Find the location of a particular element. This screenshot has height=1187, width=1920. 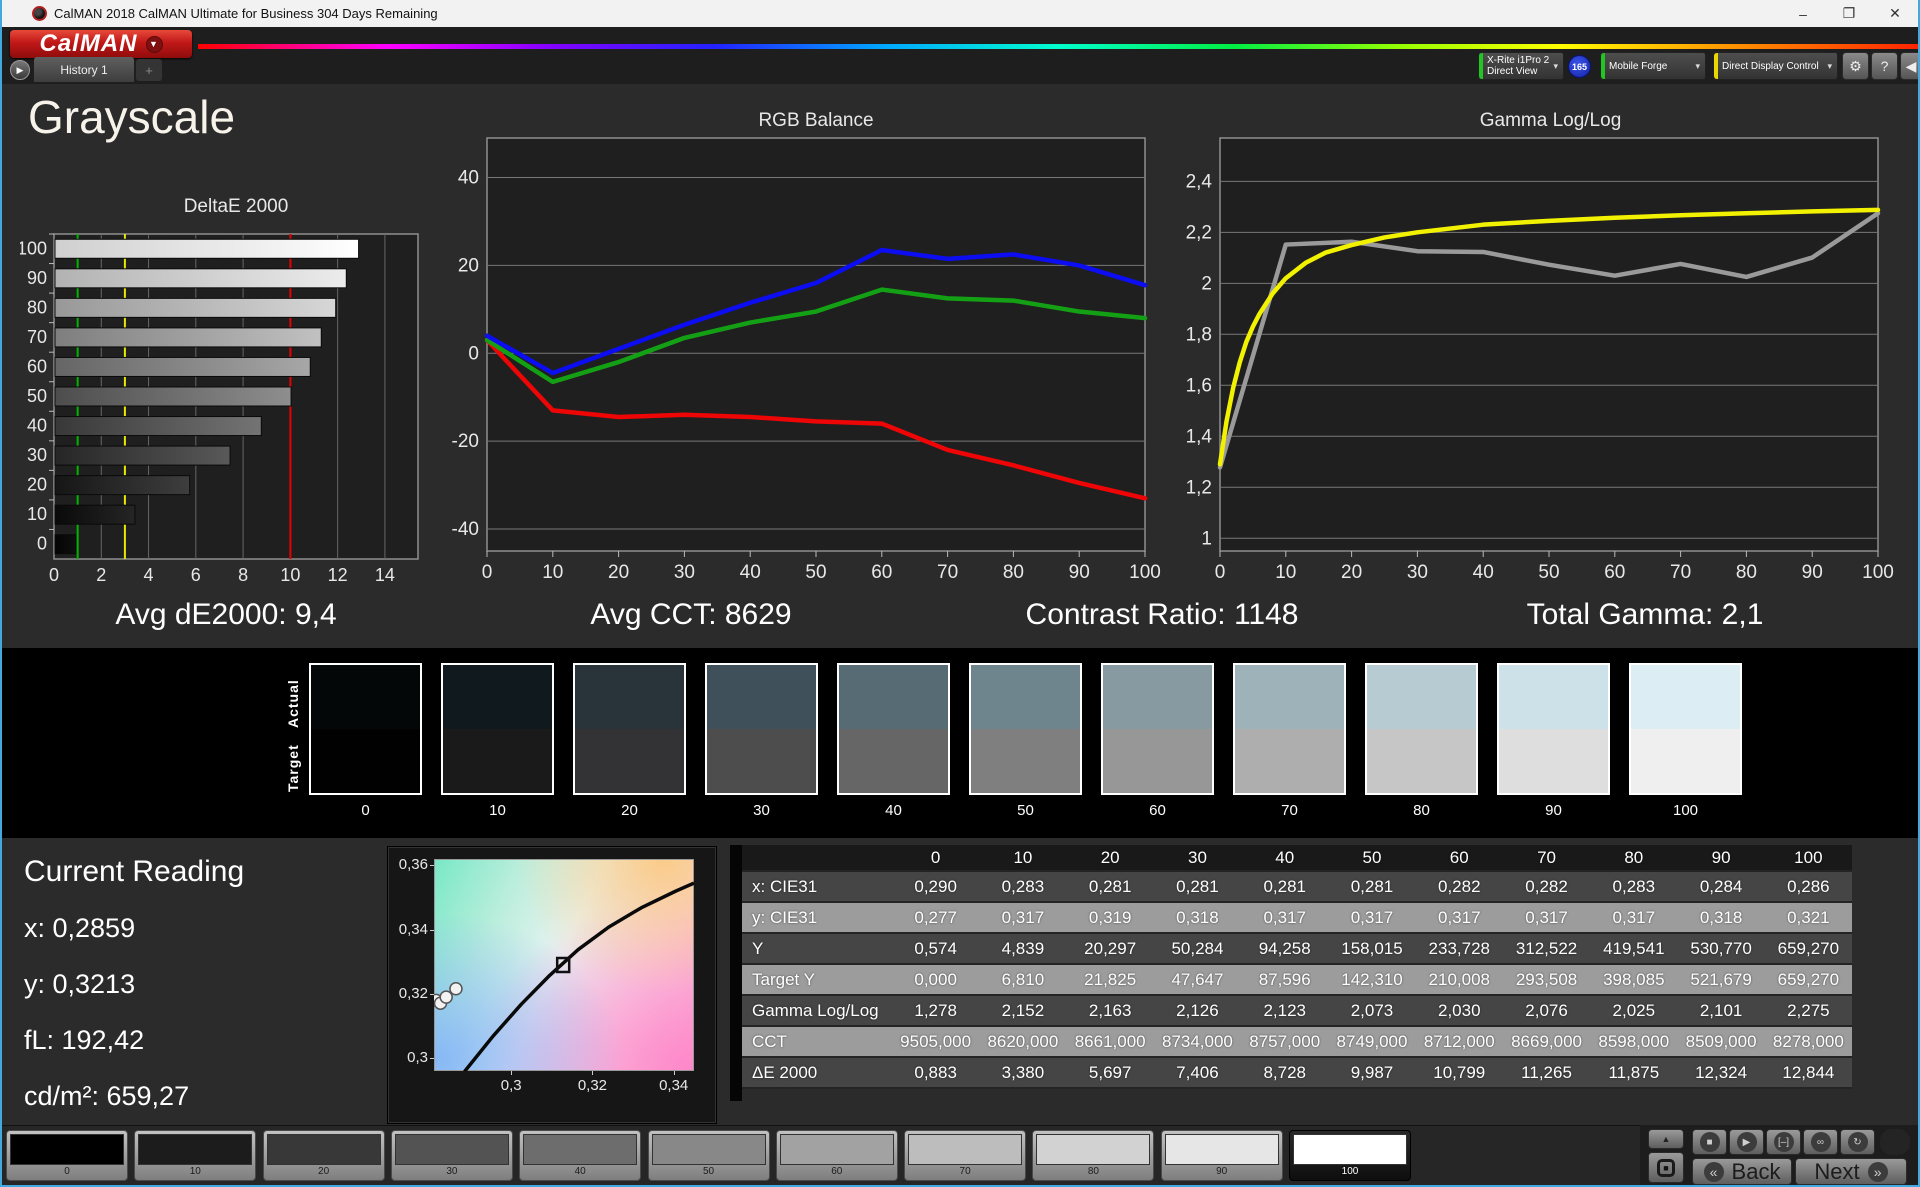

level-patch-20: 20 is located at coordinates (323, 1155).